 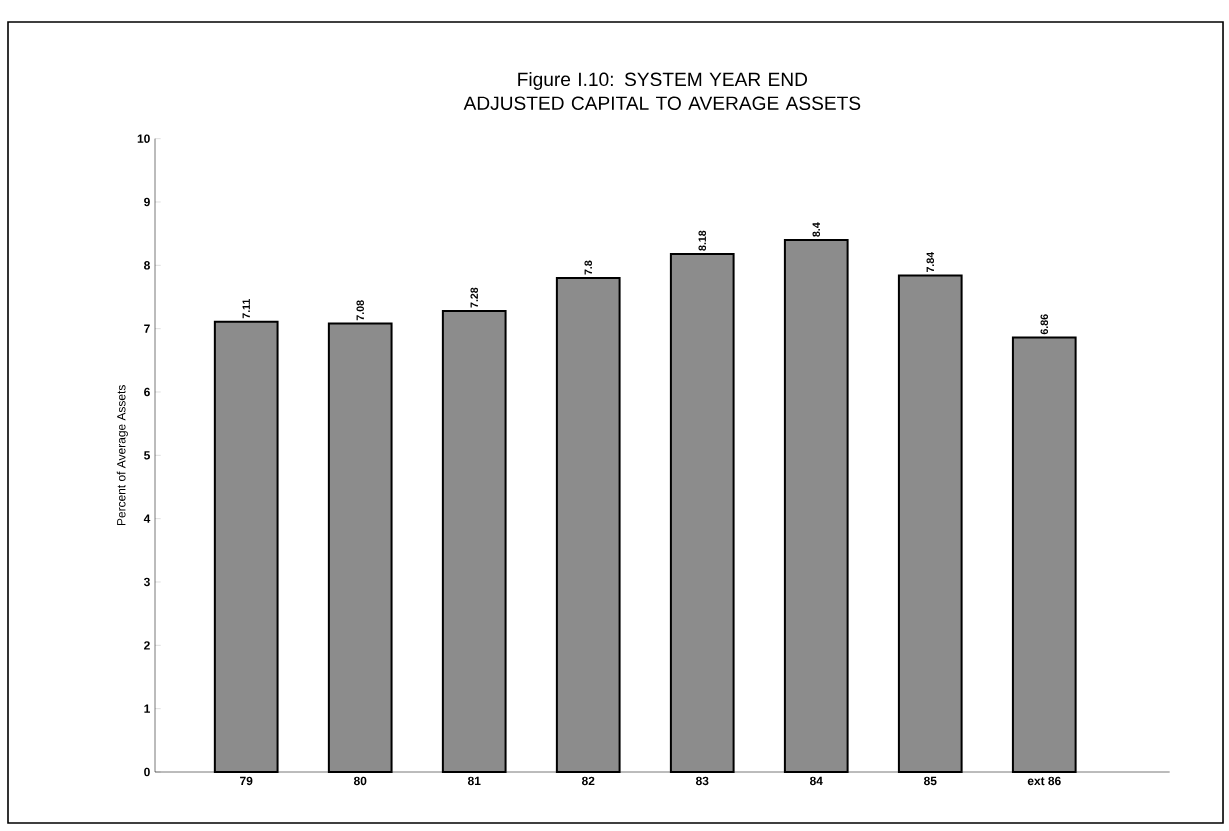 What do you see at coordinates (1044, 324) in the screenshot?
I see `data-label: 6.86` at bounding box center [1044, 324].